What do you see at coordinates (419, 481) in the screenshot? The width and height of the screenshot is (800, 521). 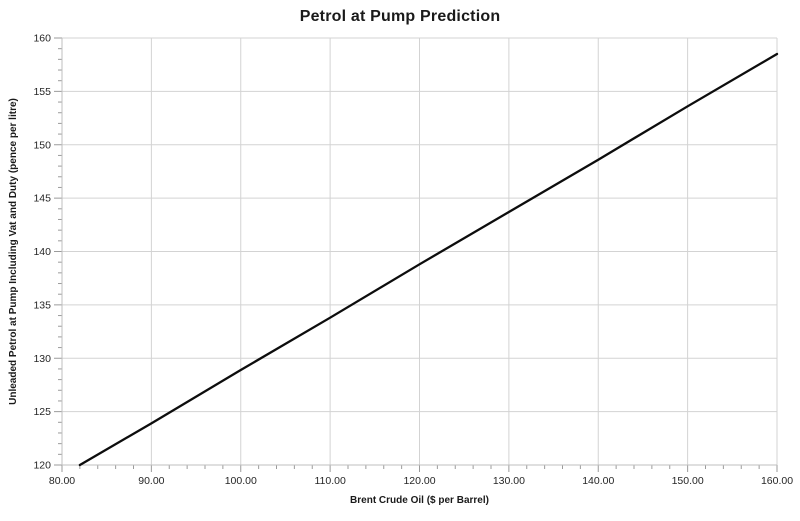 I see `x-tick-label: 120.00` at bounding box center [419, 481].